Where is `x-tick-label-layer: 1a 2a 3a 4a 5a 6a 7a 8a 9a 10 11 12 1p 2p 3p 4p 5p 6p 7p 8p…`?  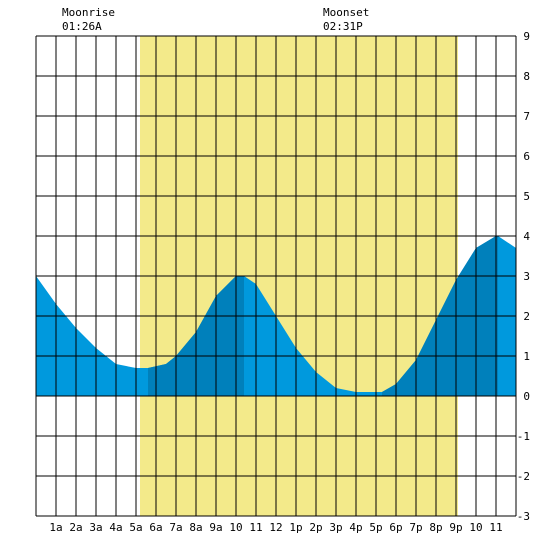 x-tick-label-layer: 1a 2a 3a 4a 5a 6a 7a 8a 9a 10 11 12 1p 2p 3p 4p 5p 6p 7p 8p… is located at coordinates (275, 527).